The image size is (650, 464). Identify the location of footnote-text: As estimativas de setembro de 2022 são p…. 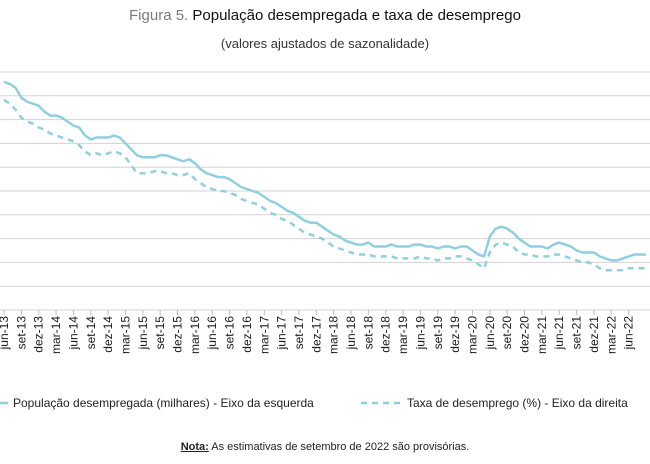
(340, 447).